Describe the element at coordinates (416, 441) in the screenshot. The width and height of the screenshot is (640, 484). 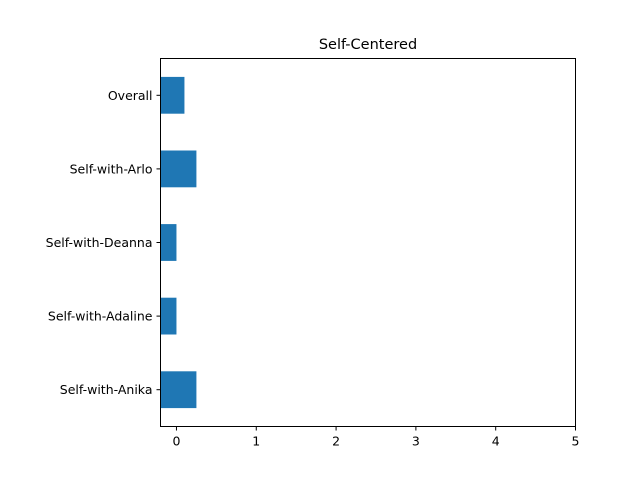
I see `x-tick-label: 3` at that location.